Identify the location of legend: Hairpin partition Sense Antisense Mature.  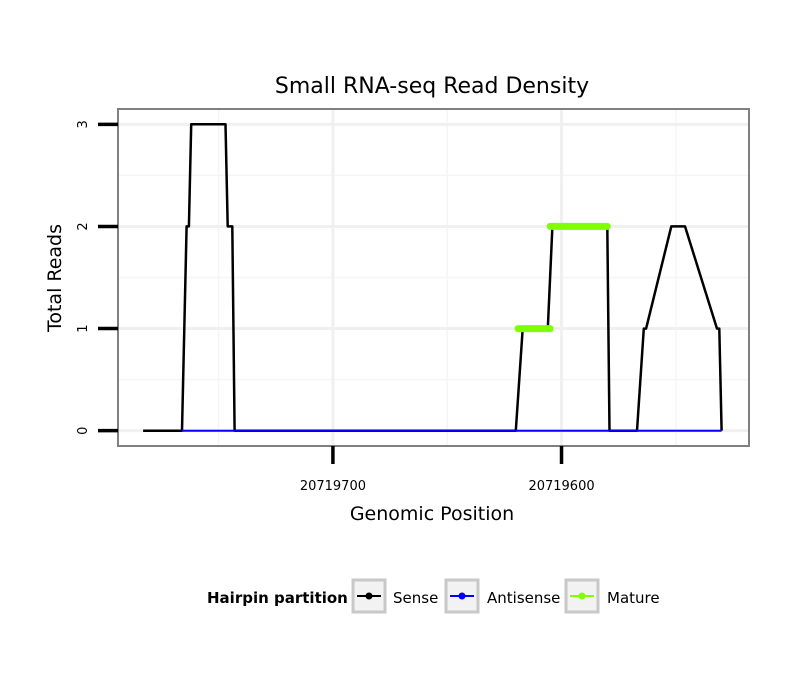
(433, 596).